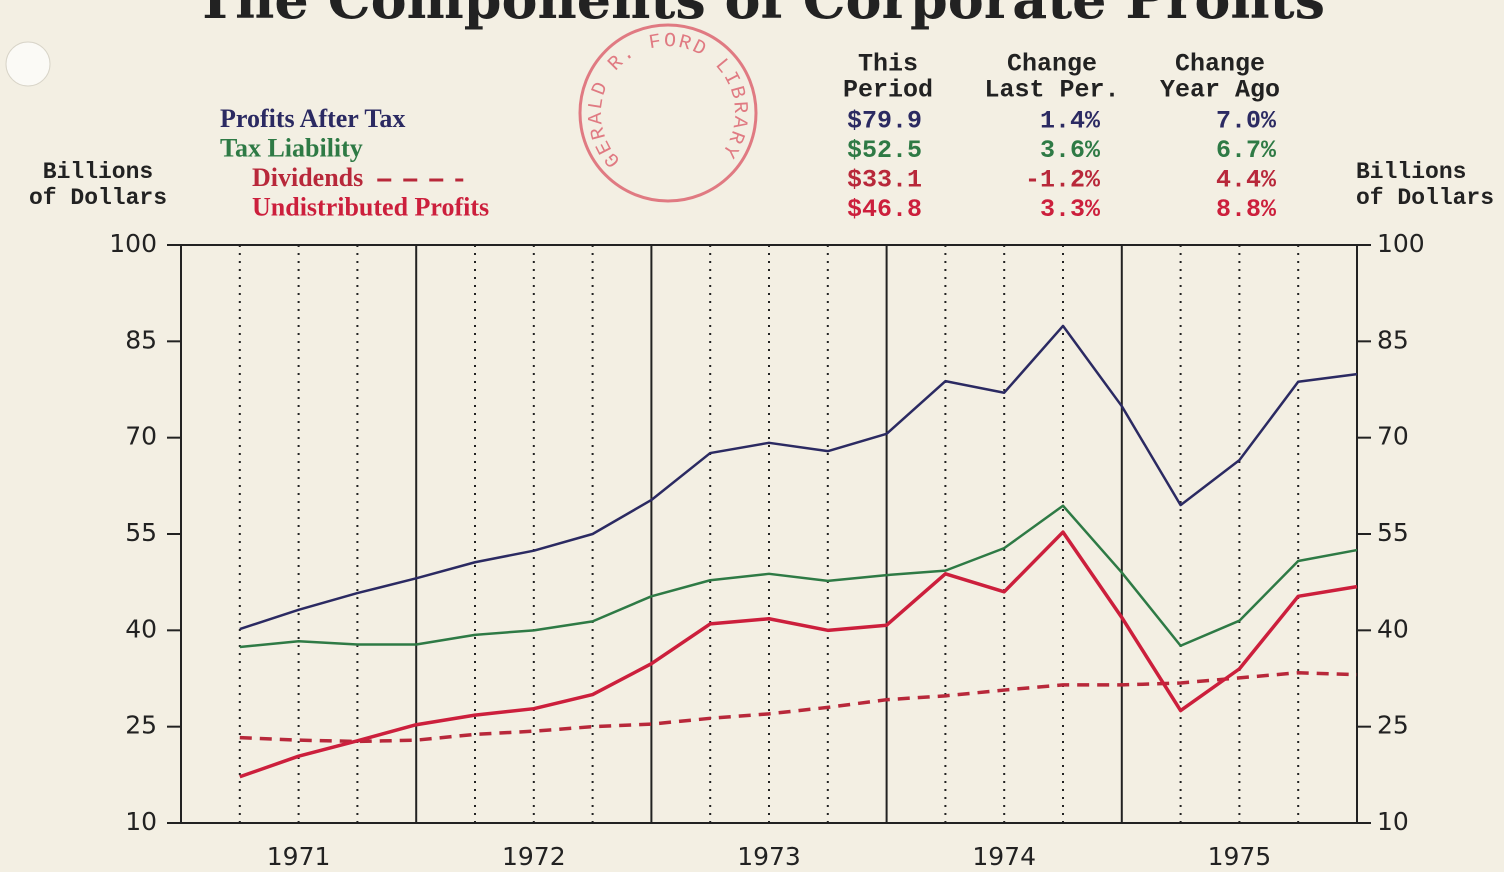  What do you see at coordinates (884, 150) in the screenshot?
I see `table-cell: $52.5` at bounding box center [884, 150].